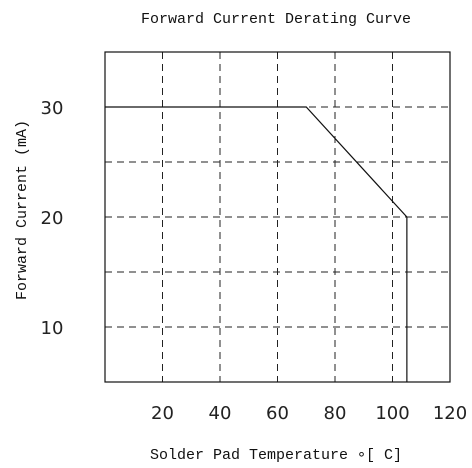  What do you see at coordinates (52, 328) in the screenshot?
I see `y-tick-label-10: 10` at bounding box center [52, 328].